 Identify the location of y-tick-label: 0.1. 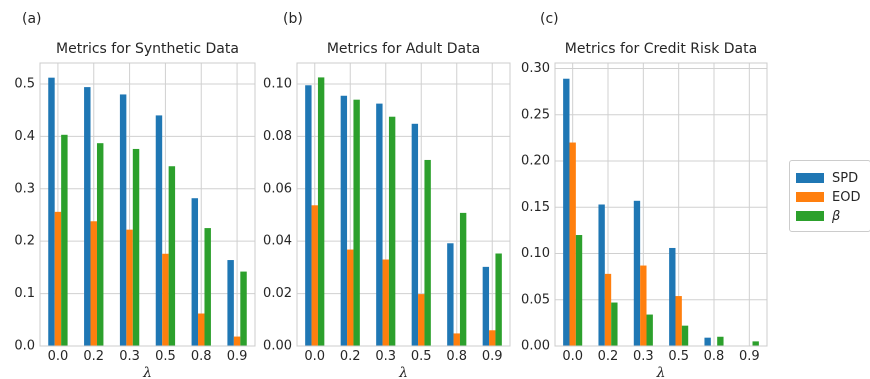
(24, 293).